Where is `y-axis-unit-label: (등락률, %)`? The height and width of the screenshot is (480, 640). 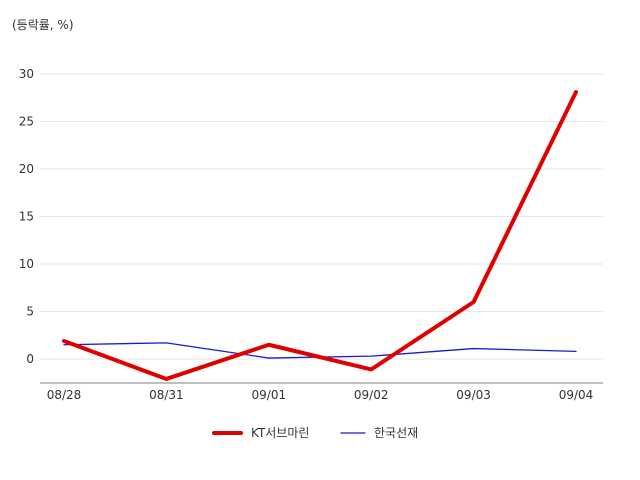 y-axis-unit-label: (등락률, %) is located at coordinates (43, 25).